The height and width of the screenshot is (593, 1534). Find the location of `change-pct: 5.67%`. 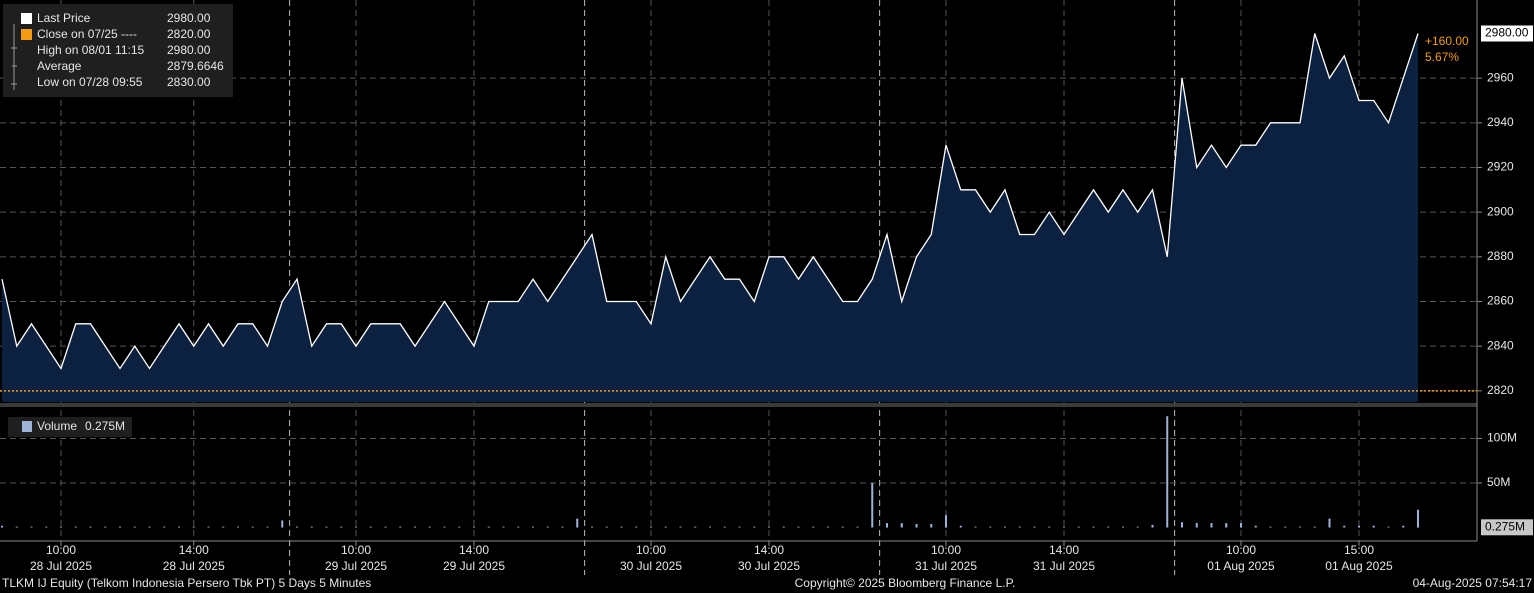

change-pct: 5.67% is located at coordinates (1442, 57).